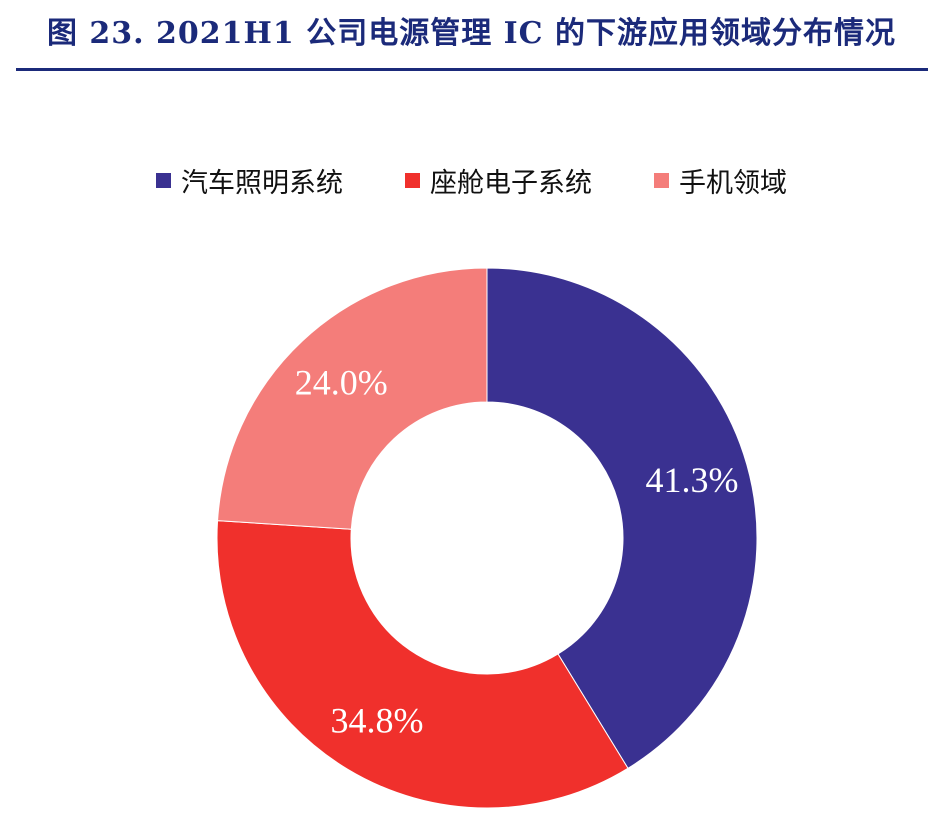  What do you see at coordinates (692, 480) in the screenshot?
I see `data-label-auto-lighting: 41.3%` at bounding box center [692, 480].